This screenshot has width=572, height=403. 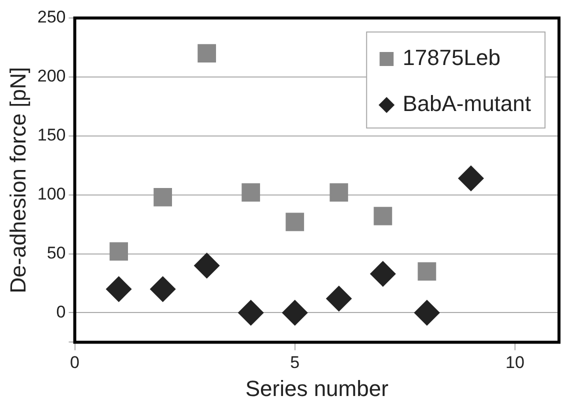 What do you see at coordinates (51, 76) in the screenshot?
I see `y-tick-label: 200` at bounding box center [51, 76].